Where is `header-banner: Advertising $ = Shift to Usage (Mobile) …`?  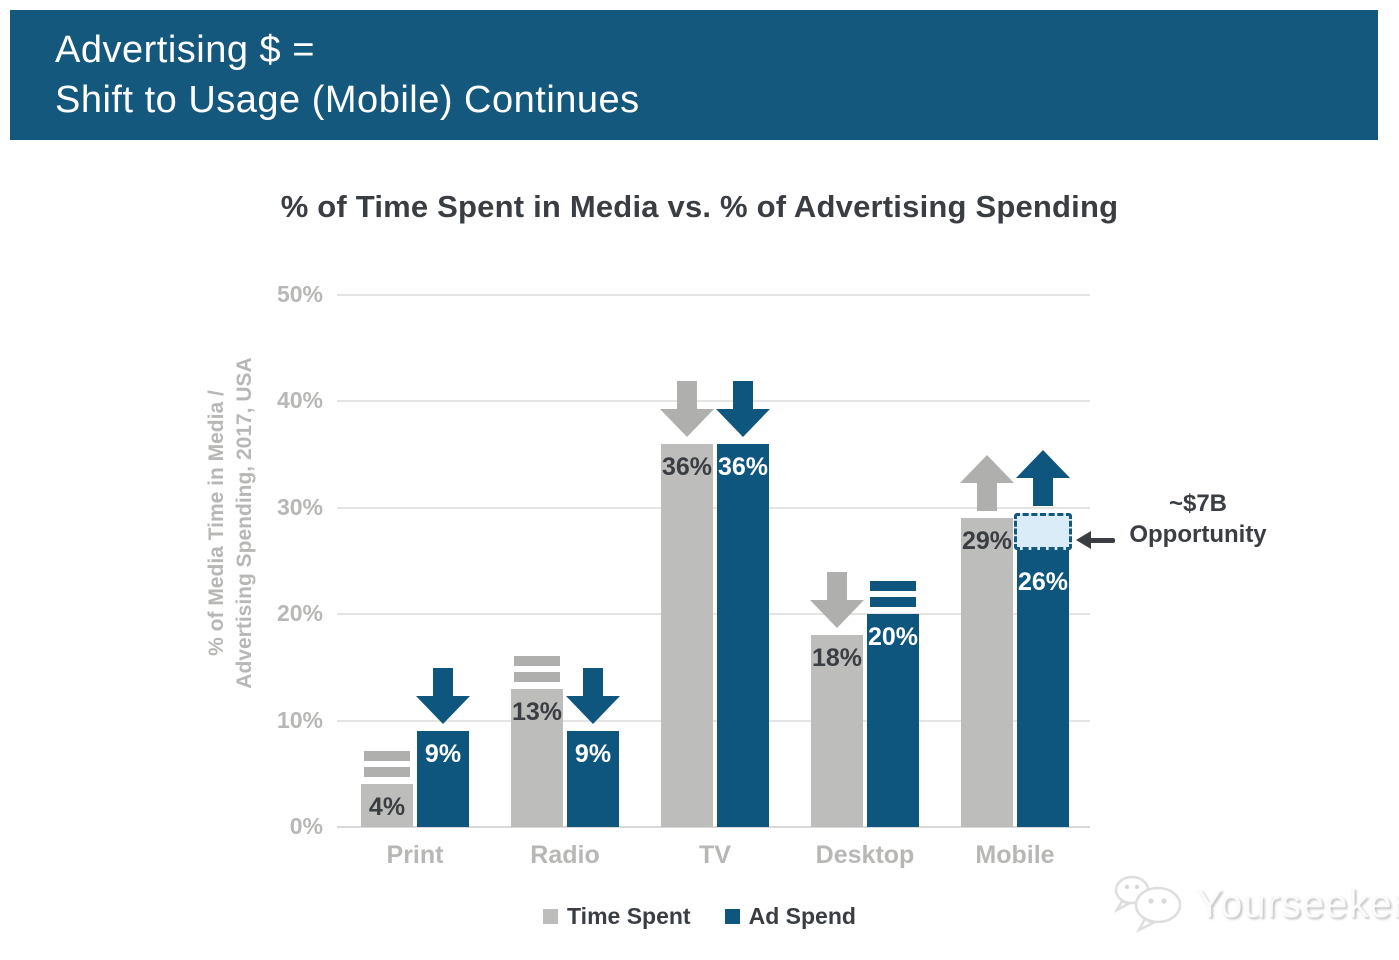
header-banner: Advertising $ = Shift to Usage (Mobile) … is located at coordinates (694, 75).